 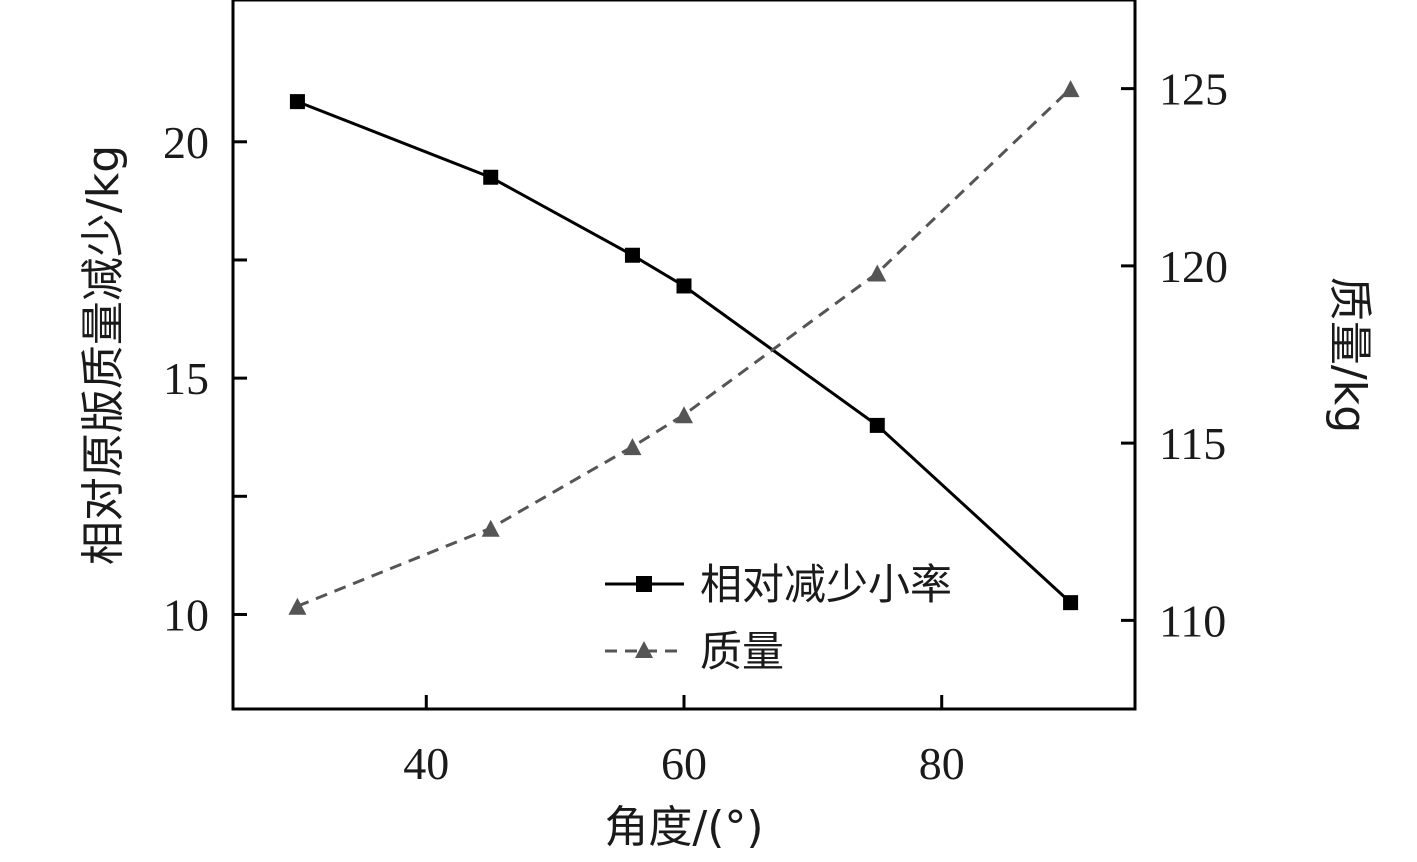 I want to click on y-right-tick-label: 115, so click(x=1192, y=443).